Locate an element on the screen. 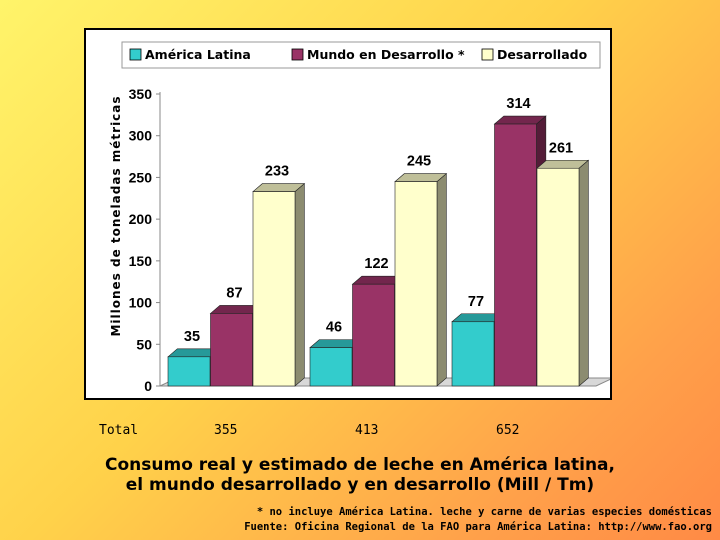  total-2020: 652 is located at coordinates (508, 430).